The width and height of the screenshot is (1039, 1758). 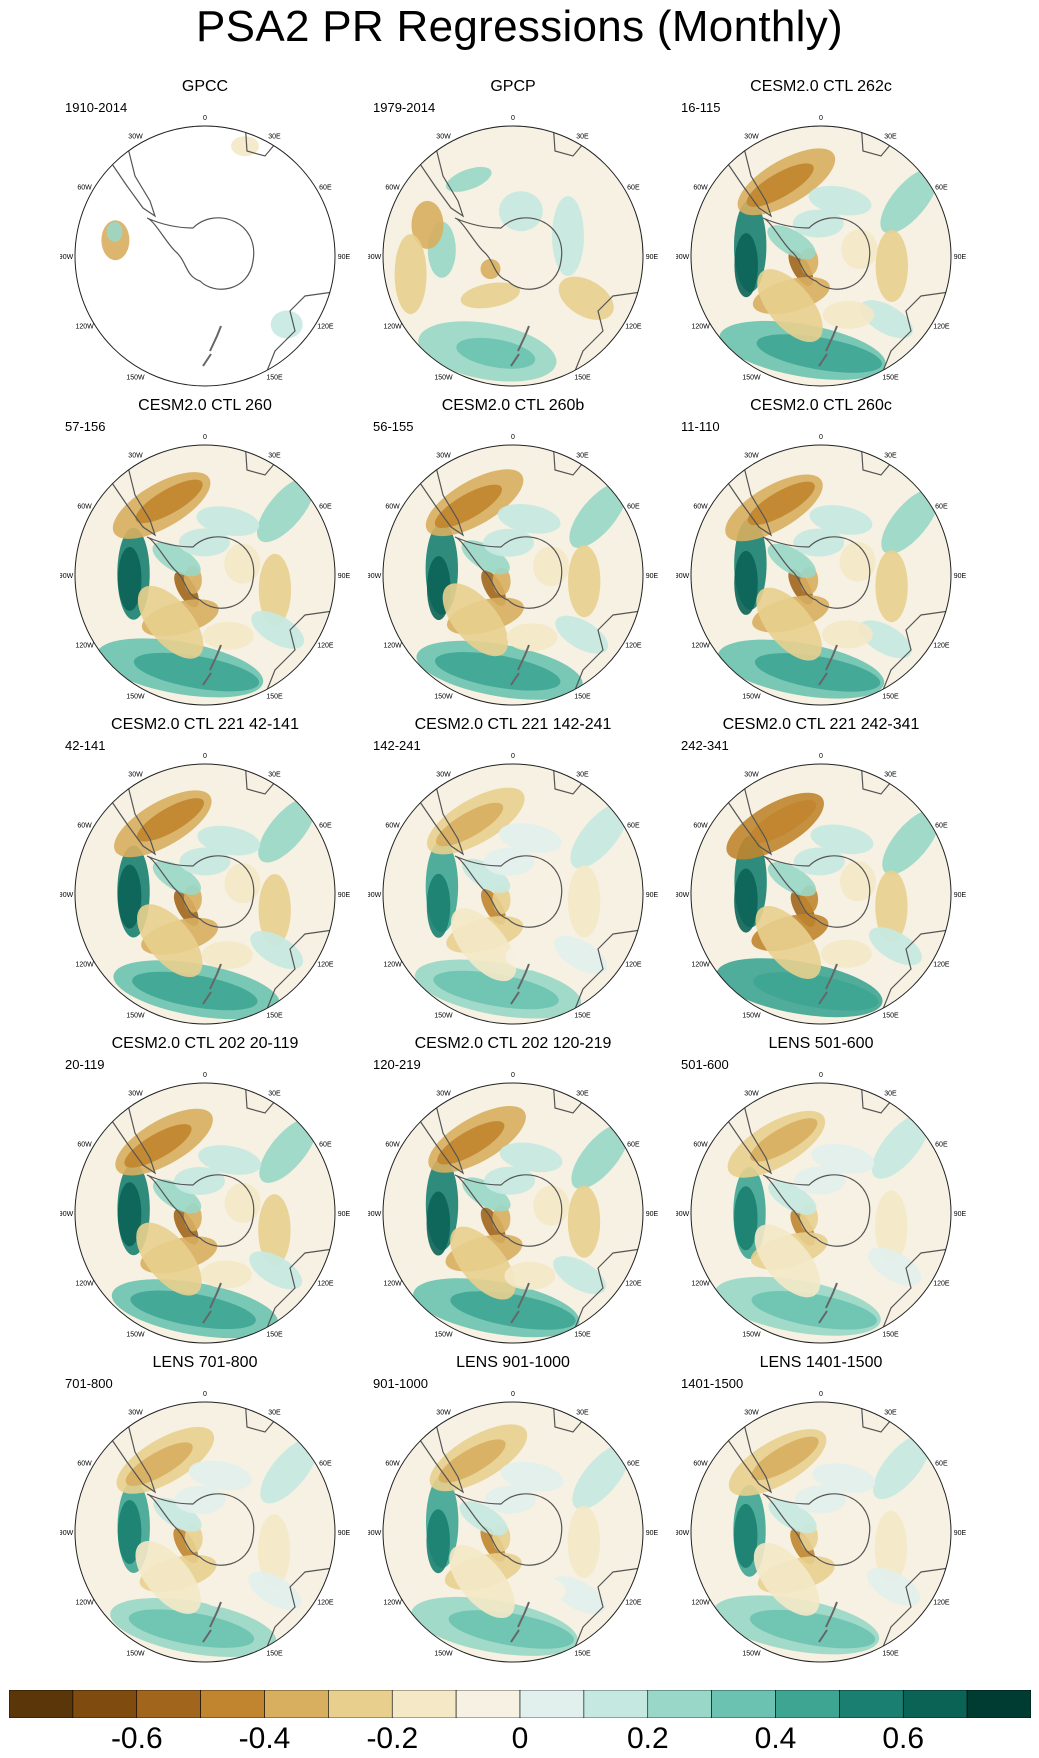 I want to click on panel-period: 120-219, so click(x=397, y=1064).